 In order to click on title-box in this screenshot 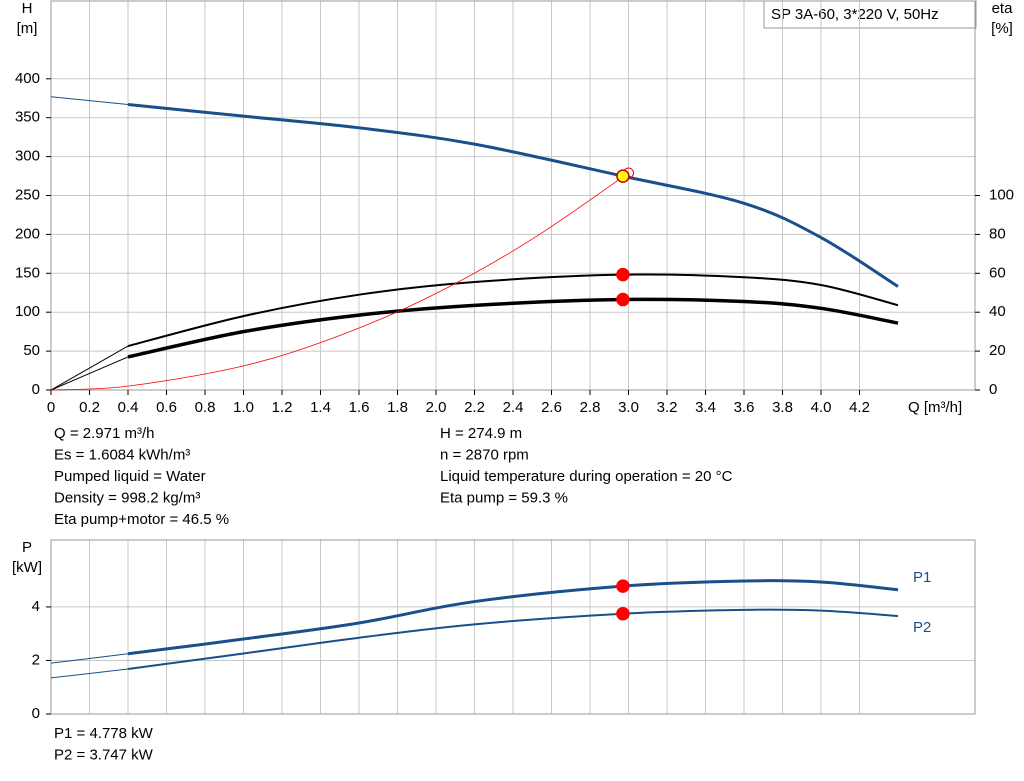, I will do `click(870, 14)`.